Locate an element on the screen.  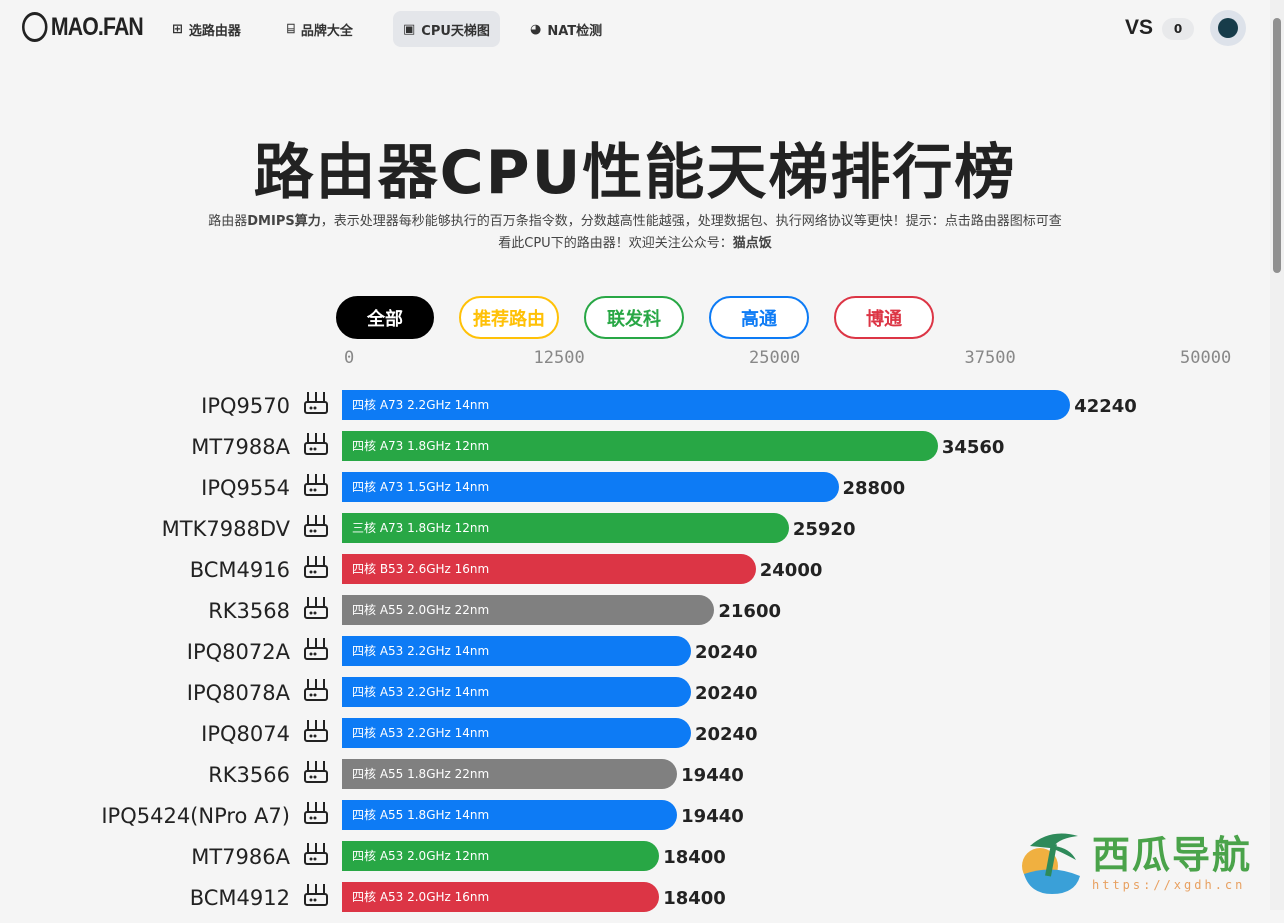
cpu-row: IPQ9570 四核 A73 2.2GHz 14nm 42240 is located at coordinates (635, 410).